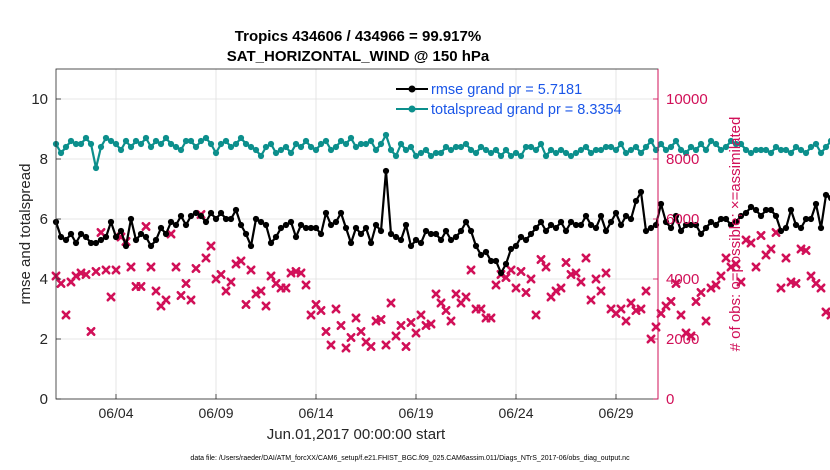  What do you see at coordinates (670, 399) in the screenshot?
I see `y2-tick-label: 0` at bounding box center [670, 399].